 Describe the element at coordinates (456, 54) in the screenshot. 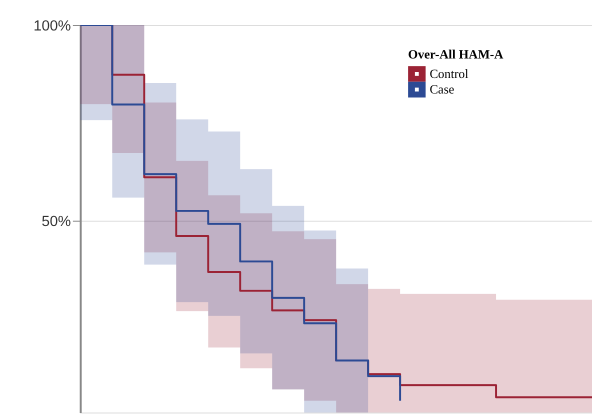

I see `legend-title: Over-All HAM-A` at that location.